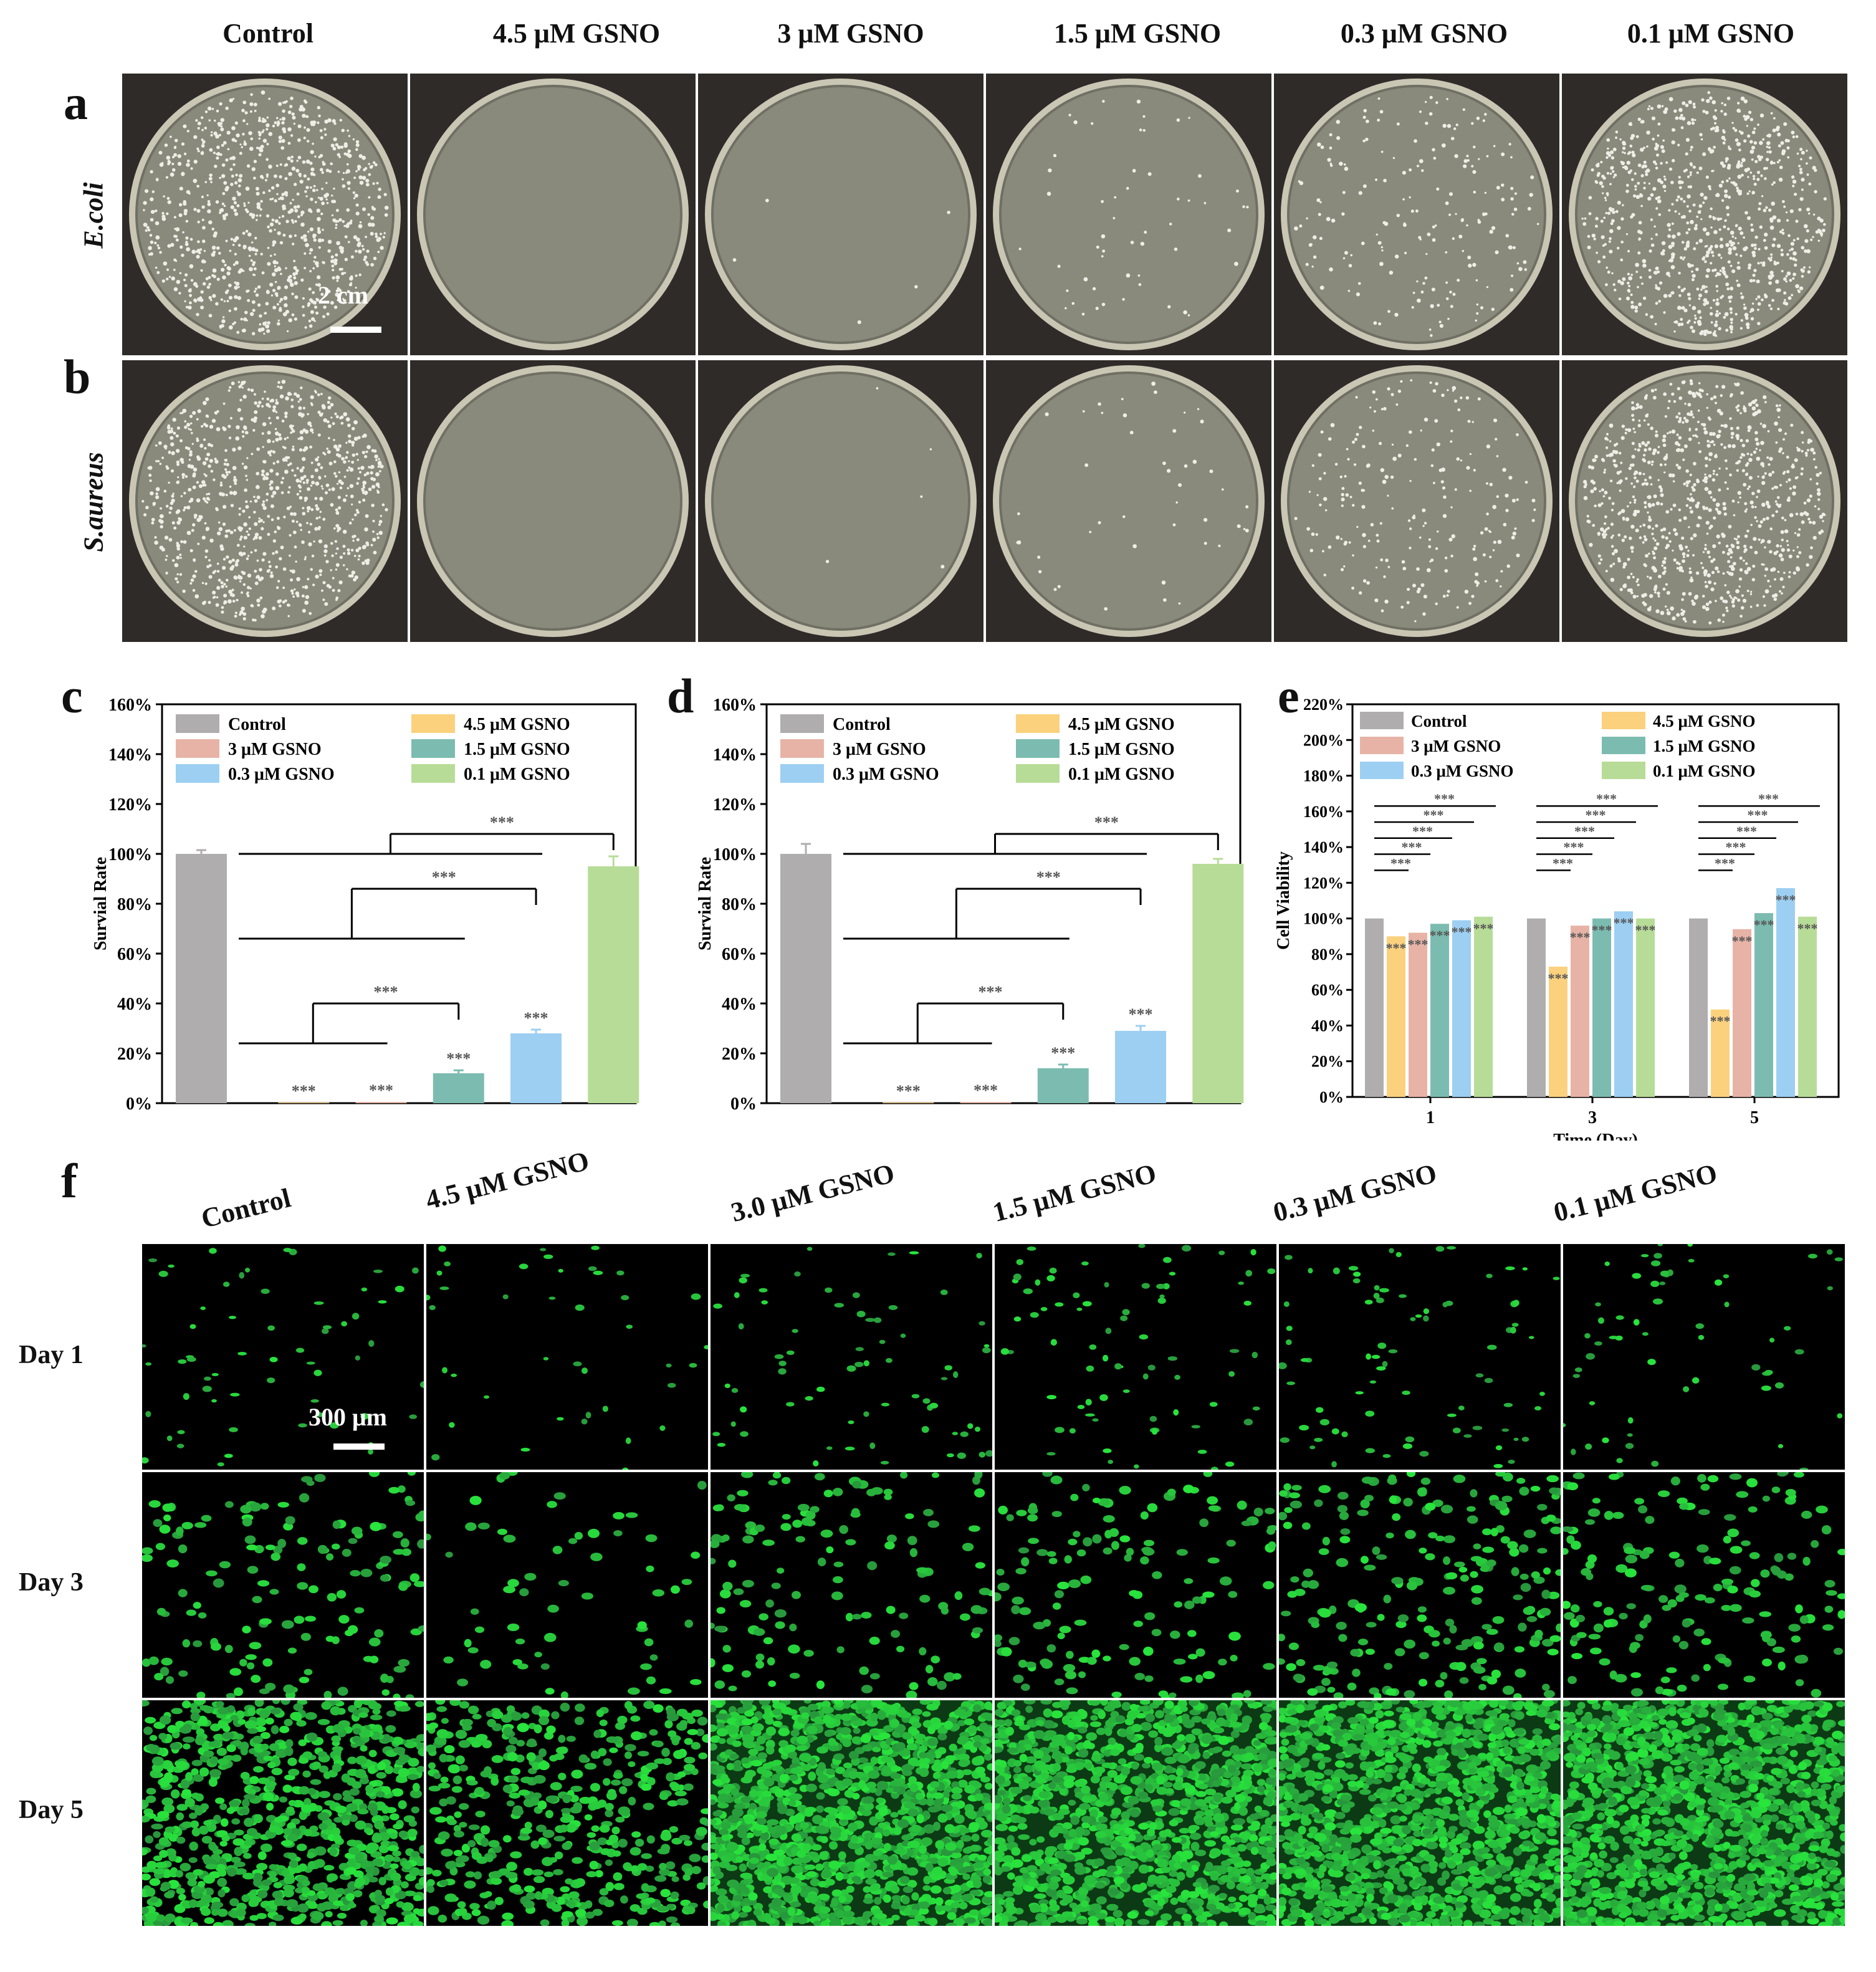 This screenshot has height=1972, width=1876. I want to click on x-tick-label: 5, so click(1755, 1117).